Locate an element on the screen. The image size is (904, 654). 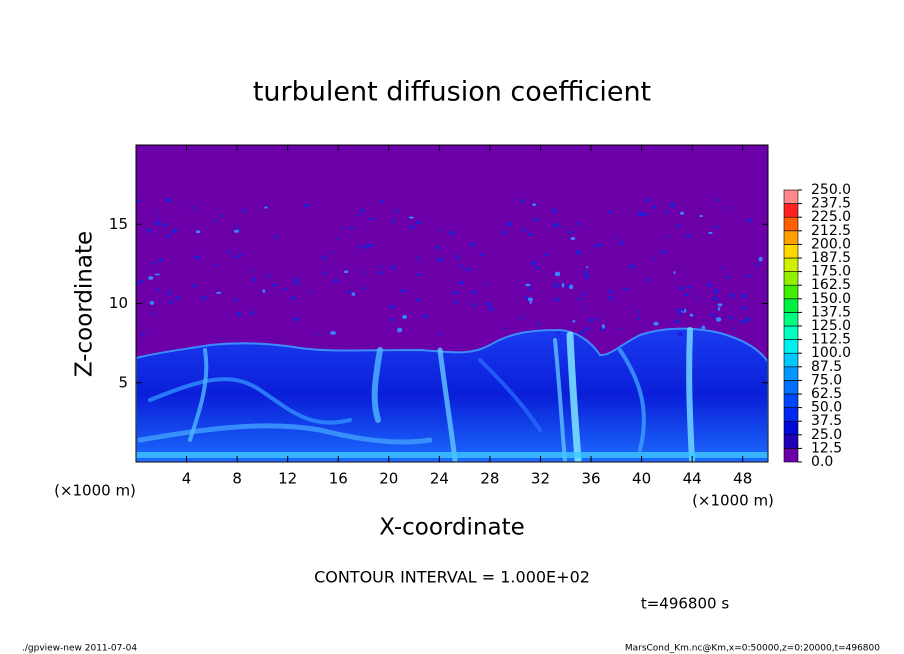
colorbar-label: 37.5 is located at coordinates (826, 421).